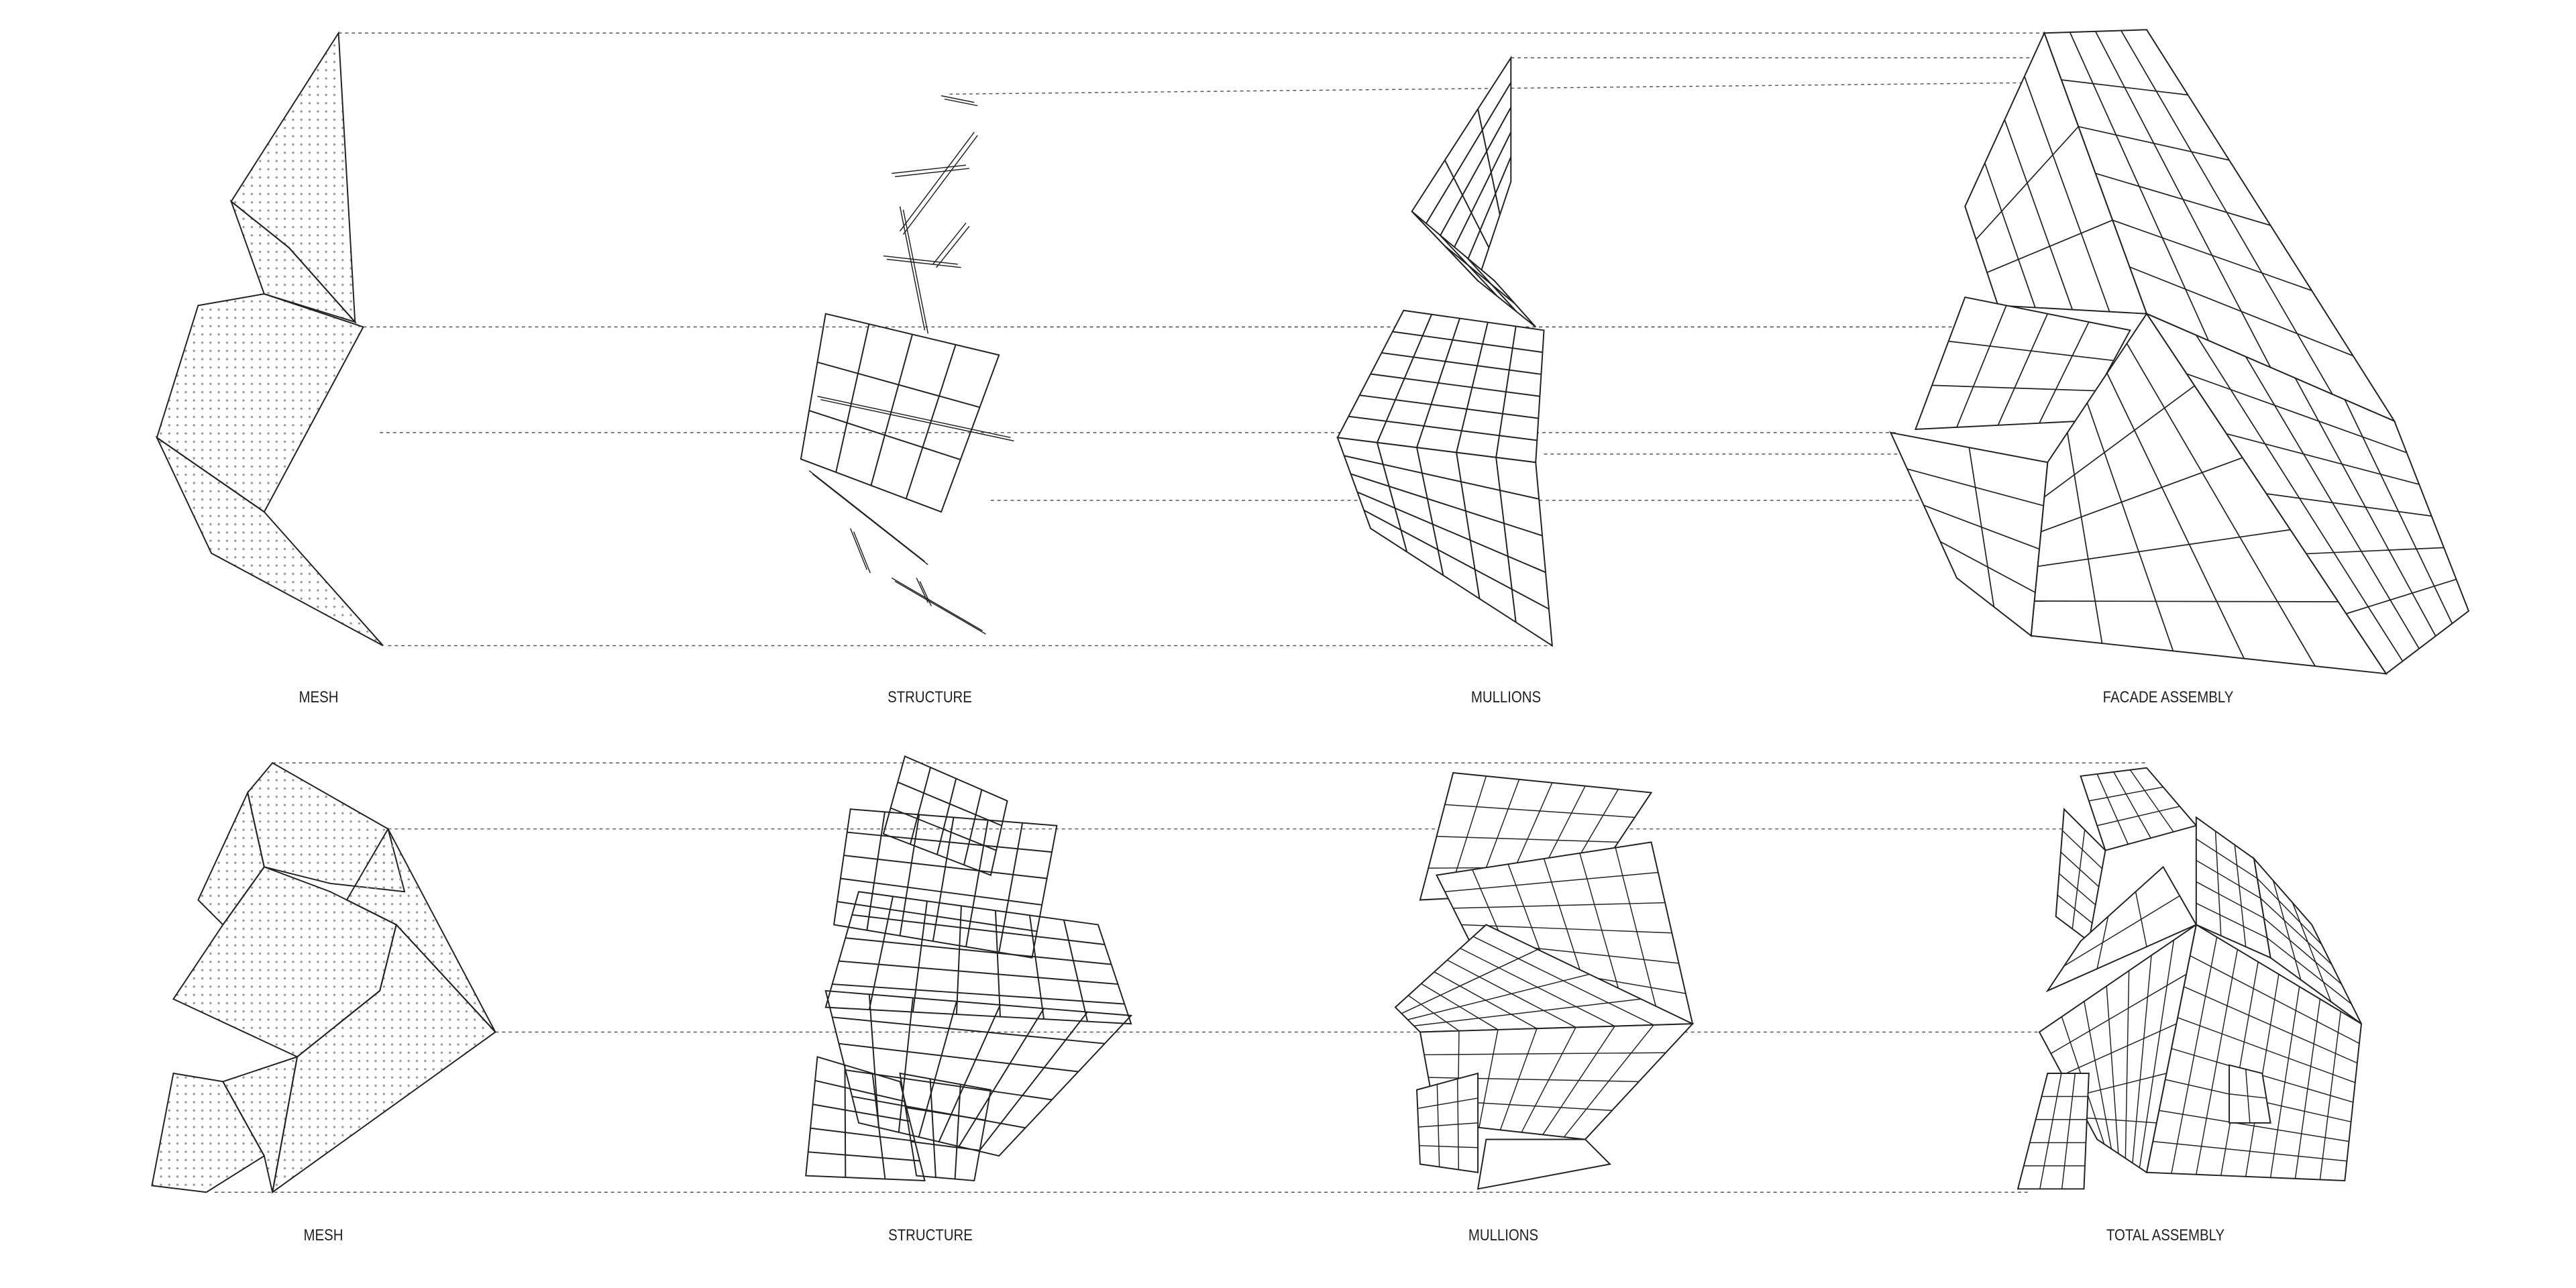 The height and width of the screenshot is (1288, 2576). Describe the element at coordinates (269, 339) in the screenshot. I see `top-mesh-drawing` at that location.